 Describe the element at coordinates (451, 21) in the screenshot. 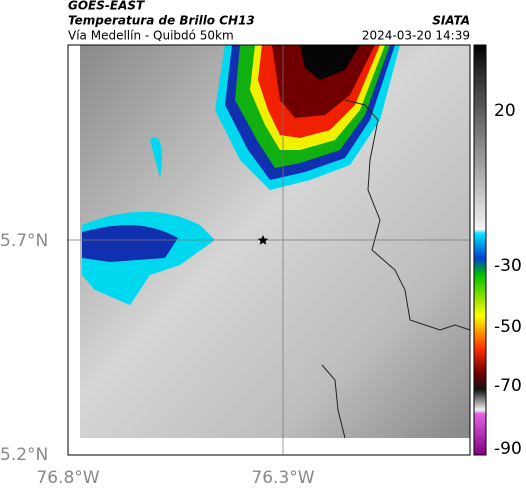

I see `source: SIATA` at that location.